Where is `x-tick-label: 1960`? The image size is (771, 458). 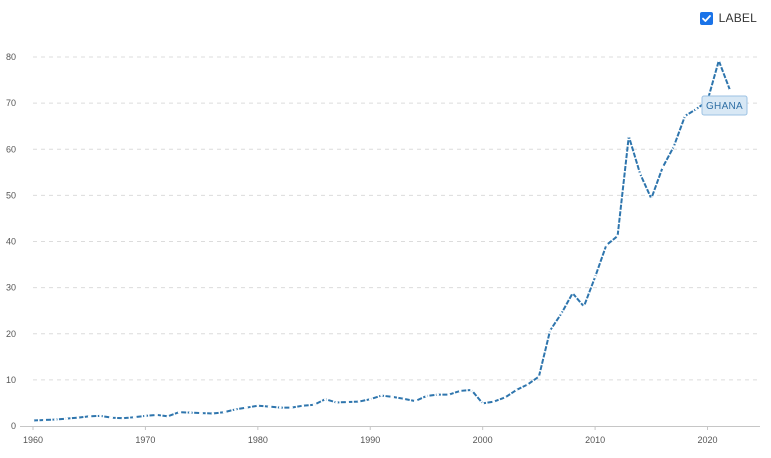
x-tick-label: 1960 is located at coordinates (33, 440).